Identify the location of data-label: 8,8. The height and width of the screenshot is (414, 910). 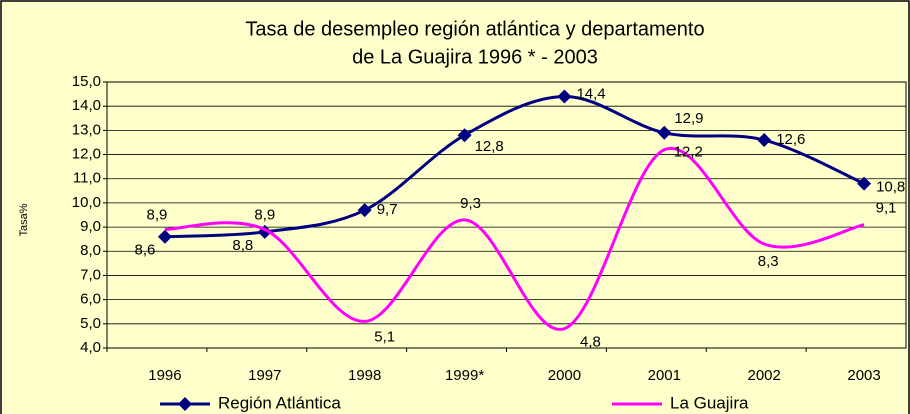
(242, 245).